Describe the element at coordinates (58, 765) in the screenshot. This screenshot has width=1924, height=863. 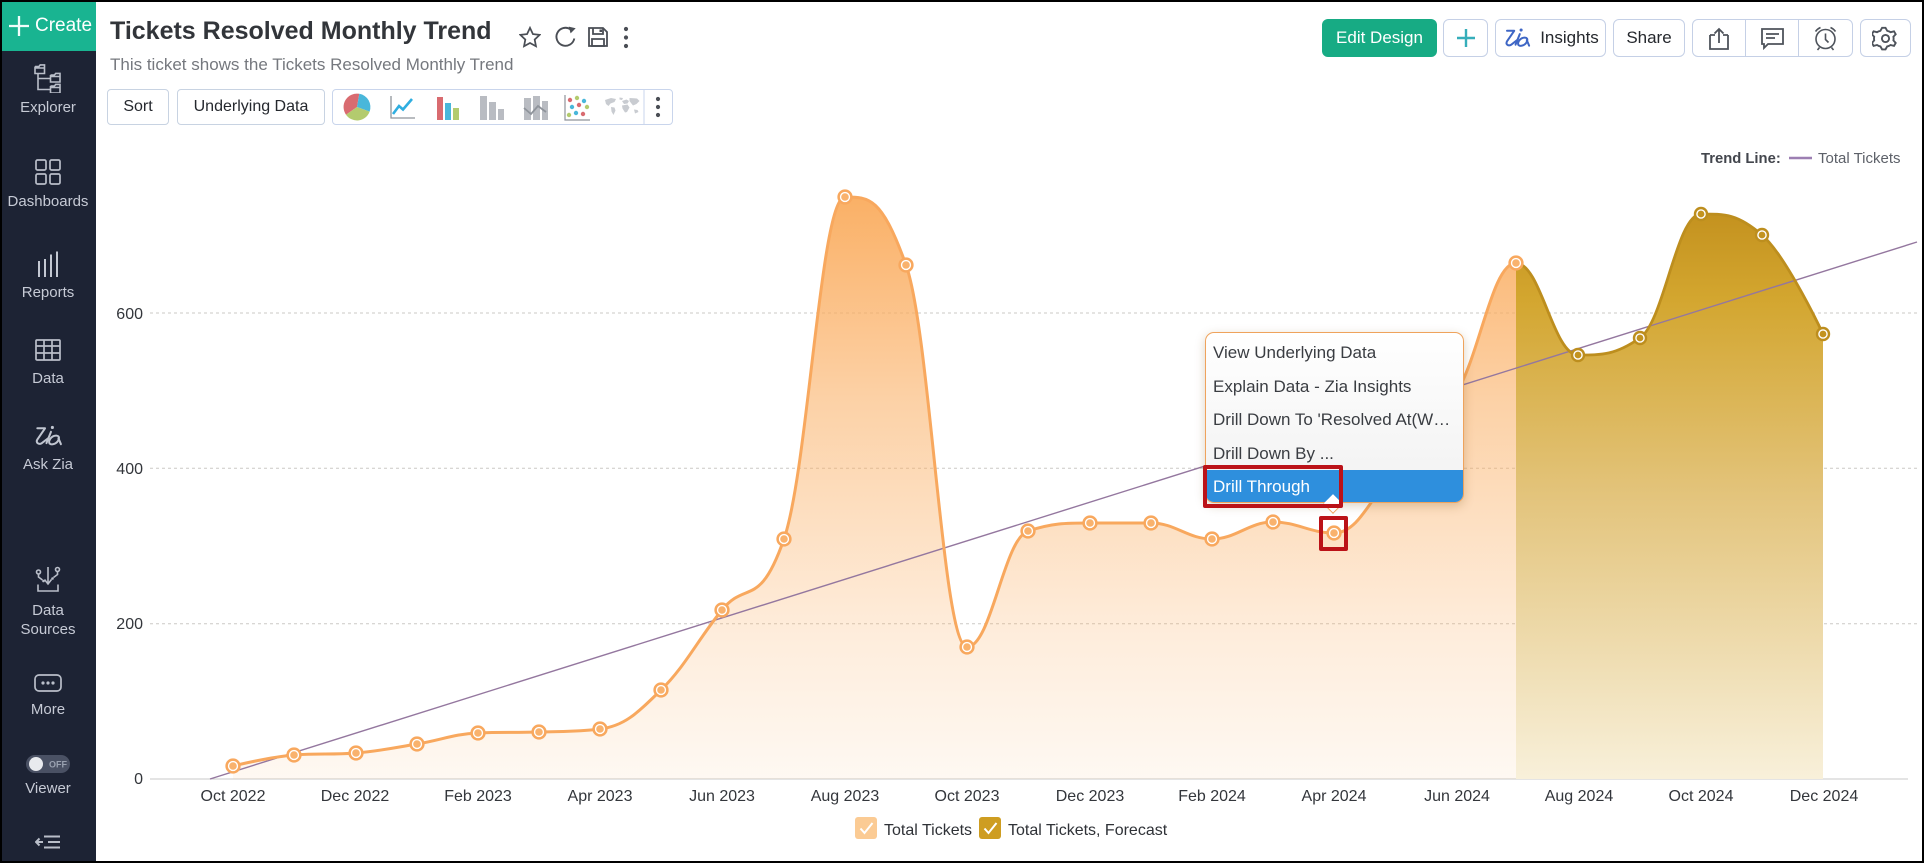
I see `svg-text: OFF` at that location.